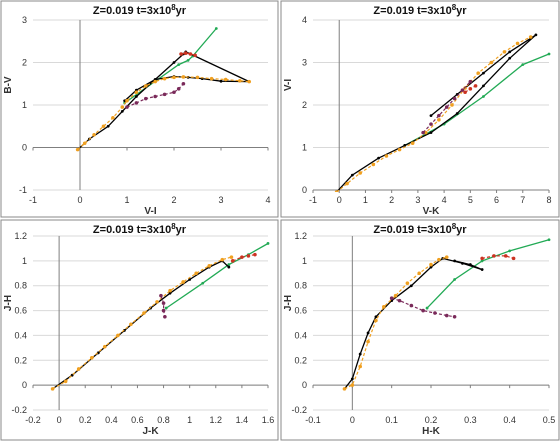  What do you see at coordinates (85, 420) in the screenshot?
I see `x-tick-label: 0.2` at bounding box center [85, 420].